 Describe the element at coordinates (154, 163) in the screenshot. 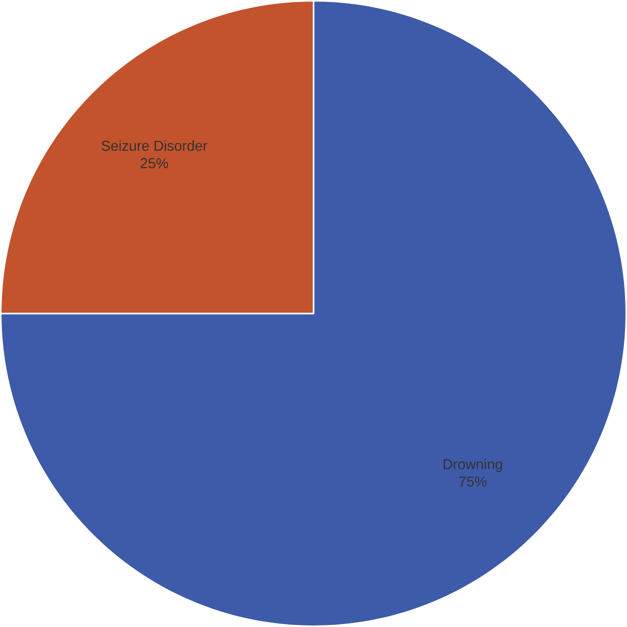

I see `data-label: 25%` at that location.